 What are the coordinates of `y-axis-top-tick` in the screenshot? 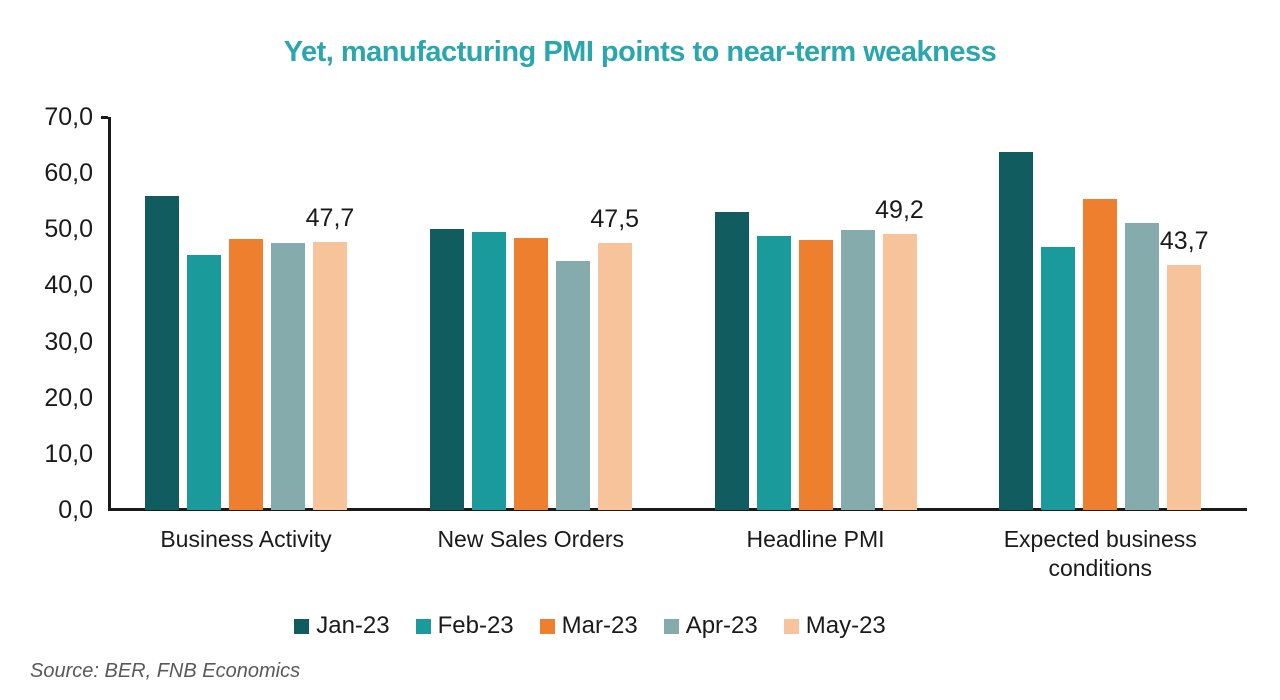 It's located at (104, 117).